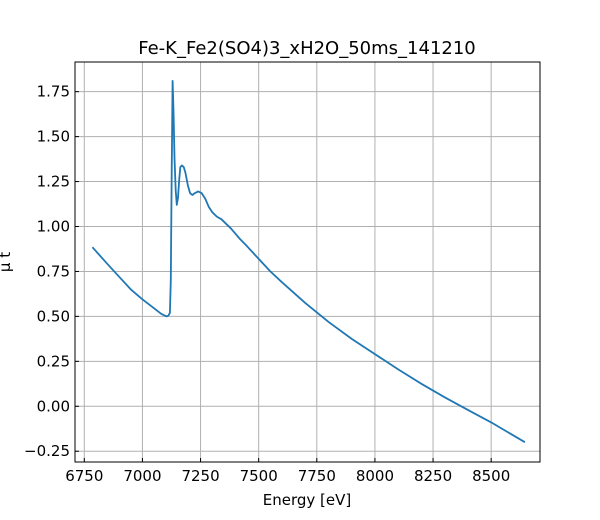 The height and width of the screenshot is (520, 600). What do you see at coordinates (200, 476) in the screenshot?
I see `x-tick-label: 7250` at bounding box center [200, 476].